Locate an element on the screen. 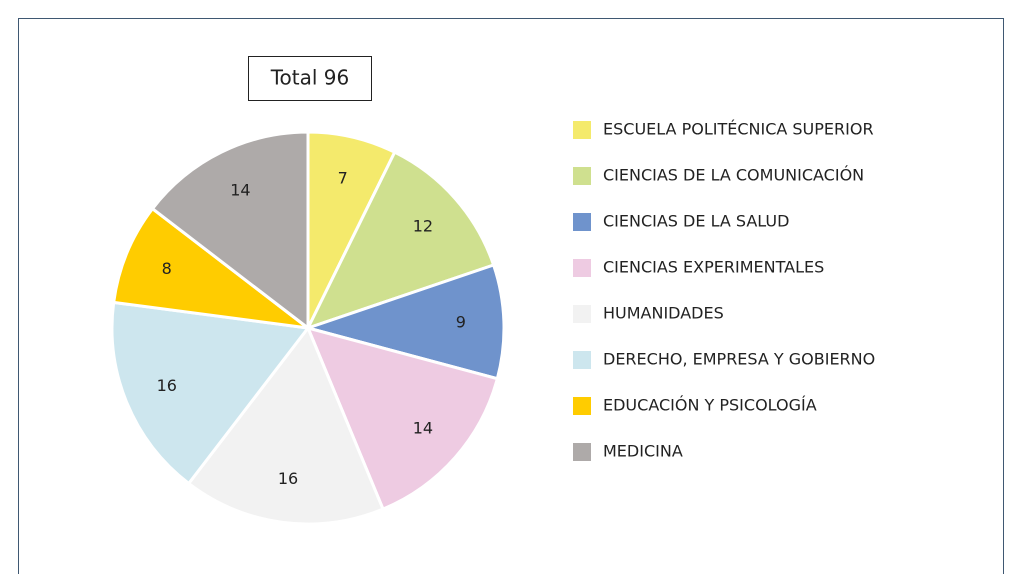 This screenshot has height=574, width=1022. chart-title: Total 96 is located at coordinates (310, 78).